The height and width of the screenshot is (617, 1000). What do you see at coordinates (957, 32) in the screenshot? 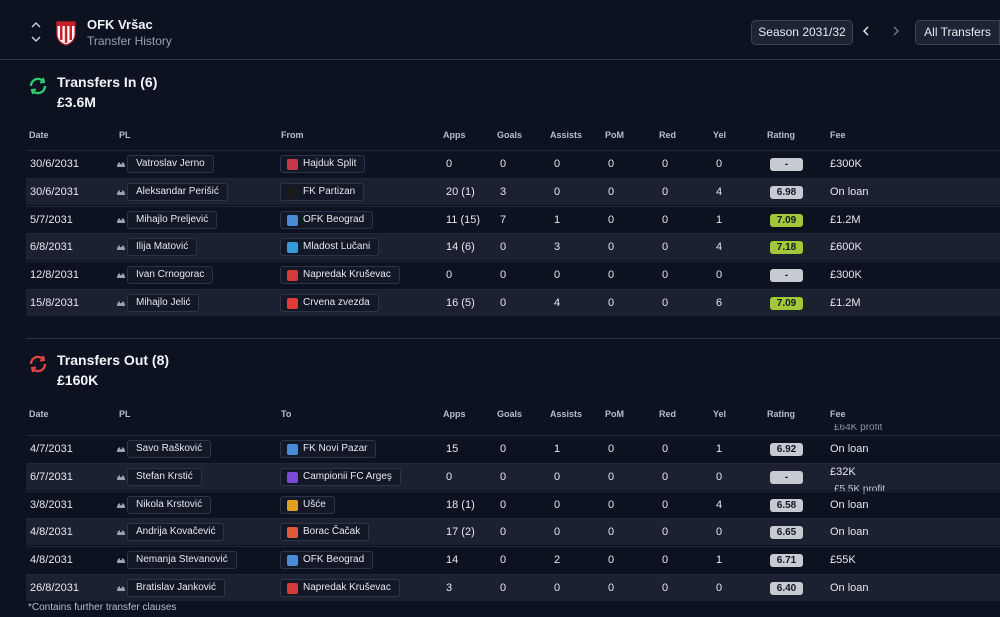
I see `all-transfers-button: All Transfers` at bounding box center [957, 32].